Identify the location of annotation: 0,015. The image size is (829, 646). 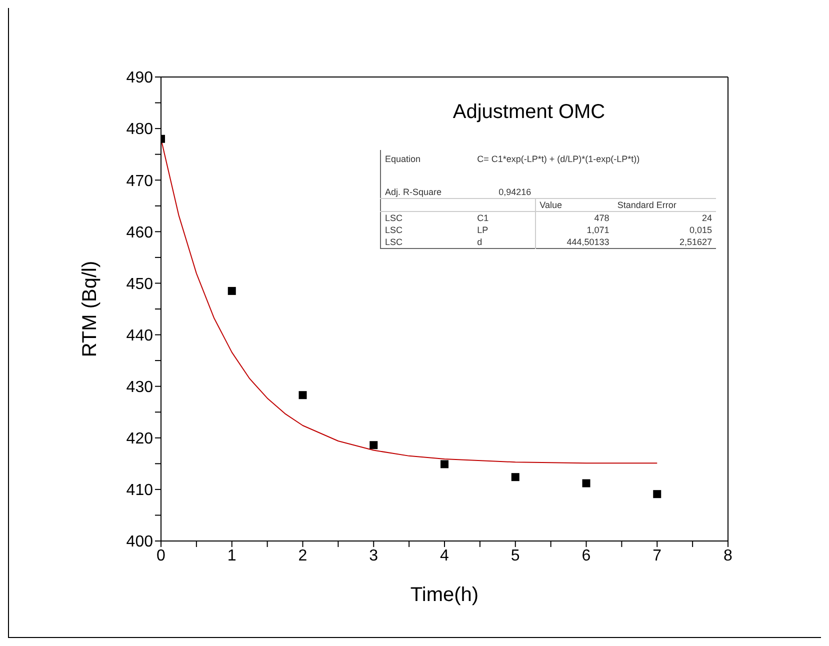
(700, 230).